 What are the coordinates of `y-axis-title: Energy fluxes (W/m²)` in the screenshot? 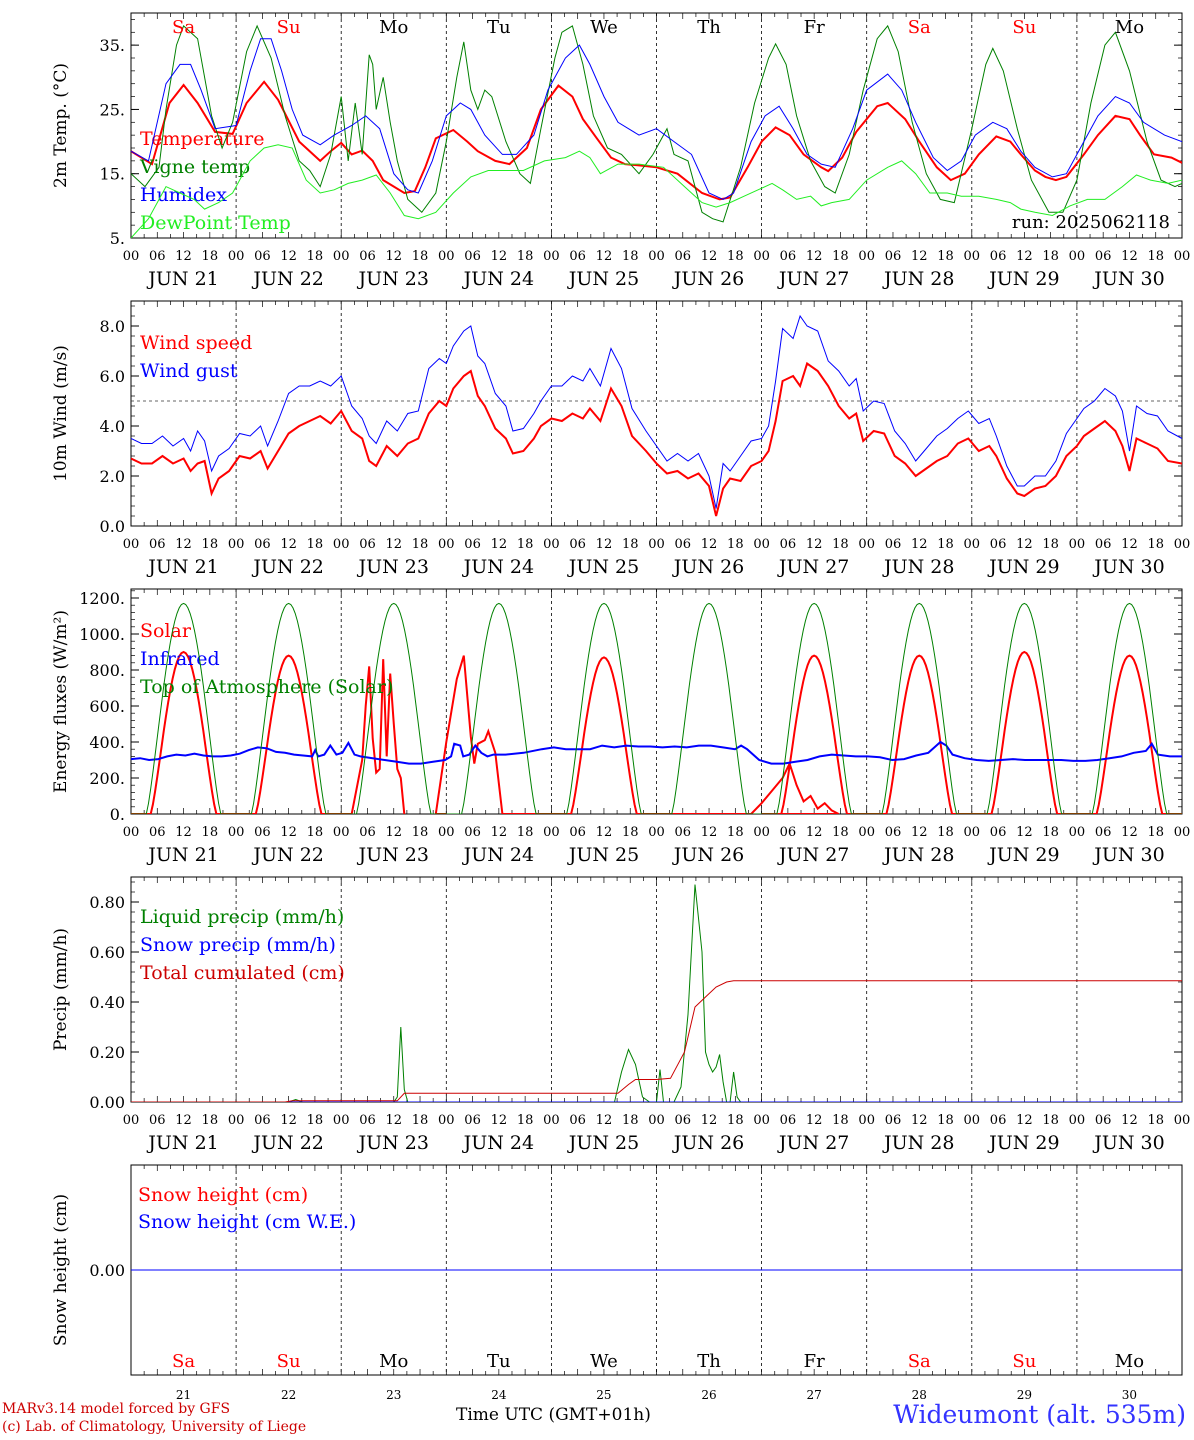 It's located at (61, 701).